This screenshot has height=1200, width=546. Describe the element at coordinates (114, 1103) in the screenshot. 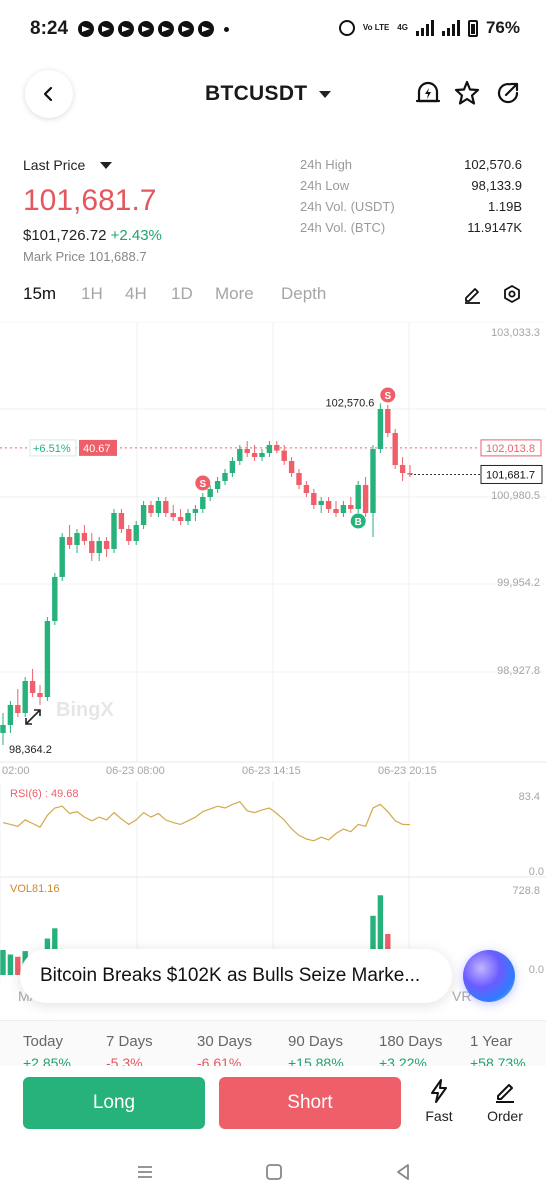

I see `long-button: Long` at that location.